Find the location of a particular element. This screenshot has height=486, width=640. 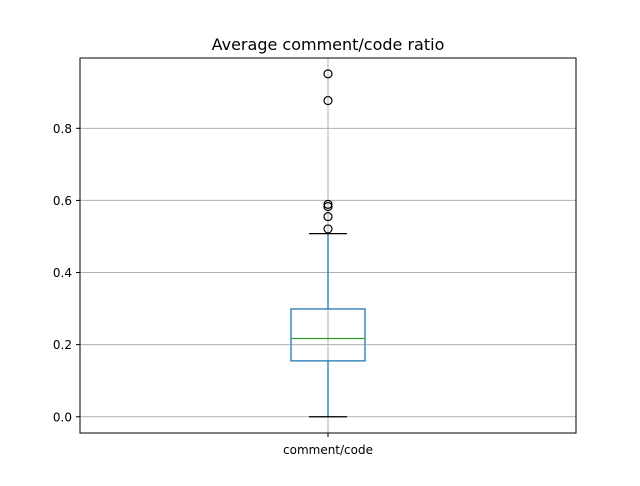

y-tick-label: 0.2 is located at coordinates (62, 345).